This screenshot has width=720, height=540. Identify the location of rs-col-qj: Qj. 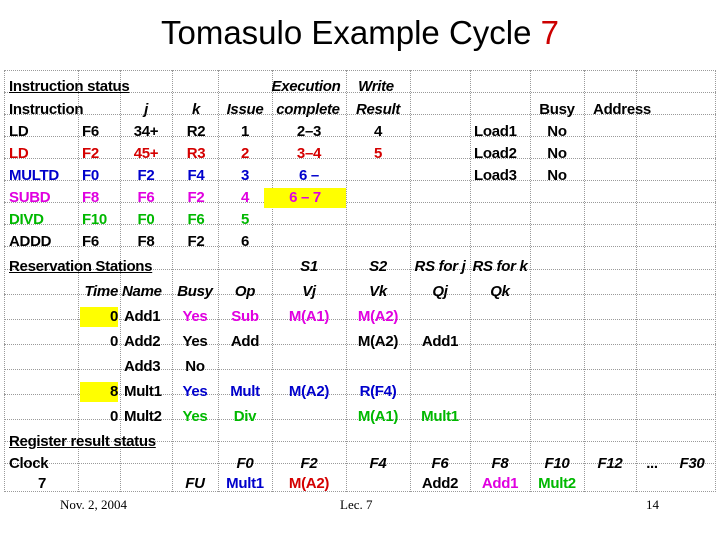
(440, 291).